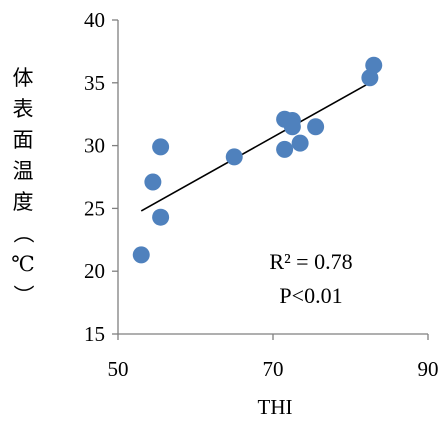  I want to click on y-axis-title-char: 温, so click(23, 171).